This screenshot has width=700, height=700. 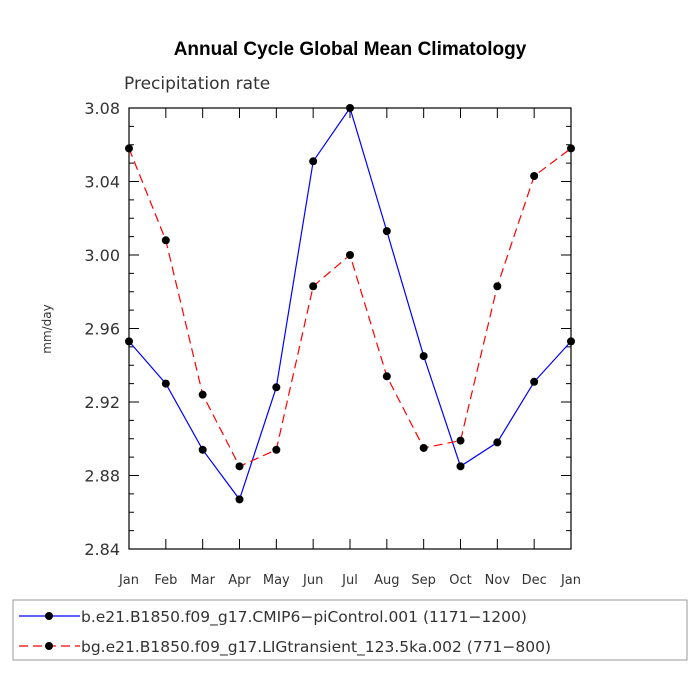 I want to click on y-axis-label: mm/day, so click(x=47, y=329).